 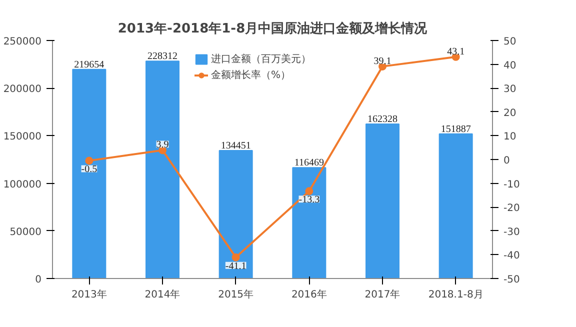 I want to click on x-tick-label: 2017年, so click(x=382, y=294).